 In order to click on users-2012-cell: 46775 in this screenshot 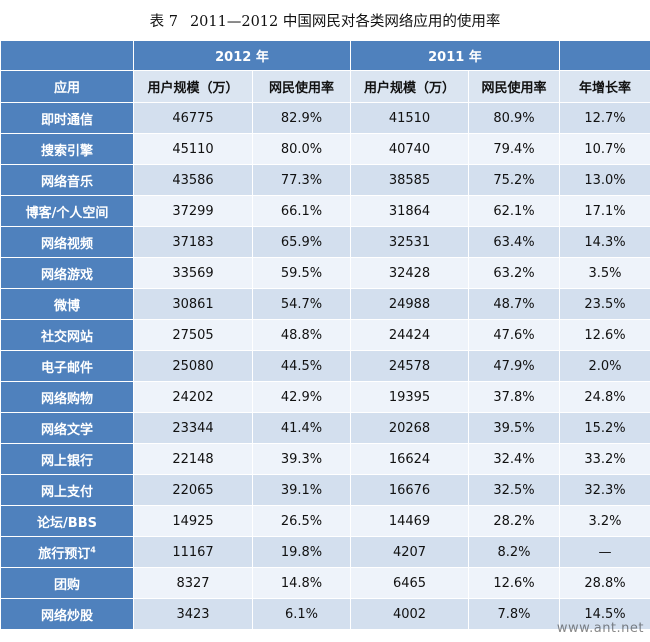, I will do `click(193, 118)`.